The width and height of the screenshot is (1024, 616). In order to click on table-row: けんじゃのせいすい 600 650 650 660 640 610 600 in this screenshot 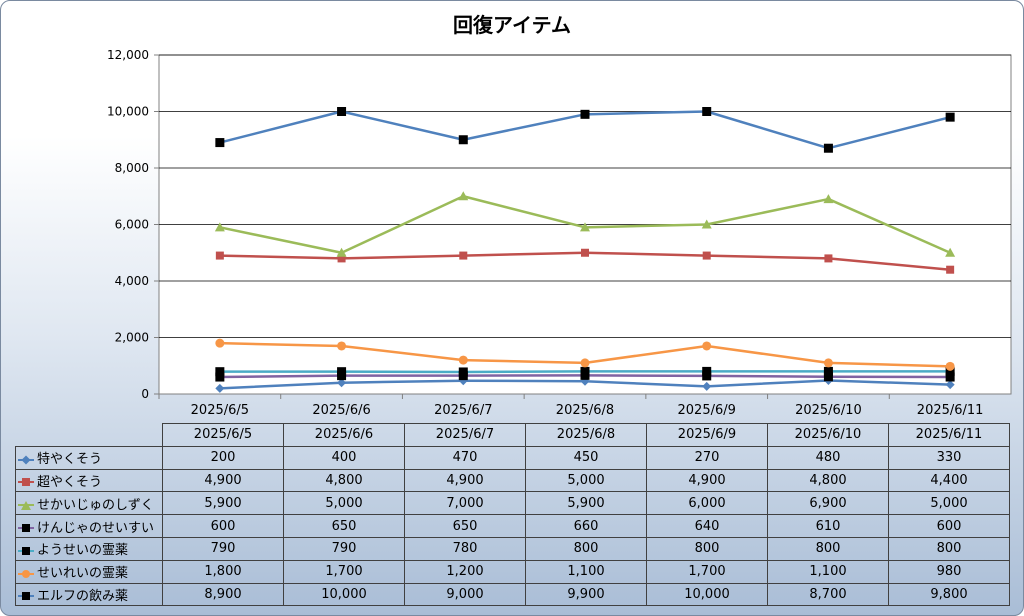, I will do `click(512, 526)`.